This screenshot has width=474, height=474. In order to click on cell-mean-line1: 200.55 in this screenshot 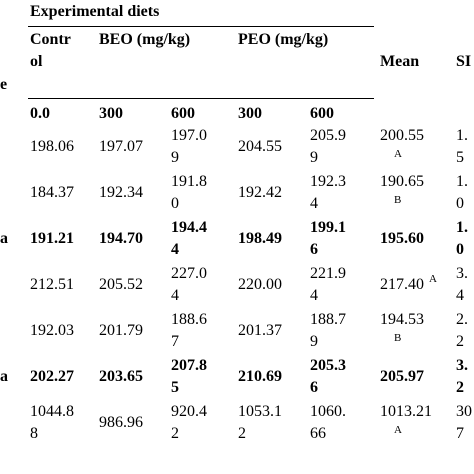, I will do `click(402, 135)`.